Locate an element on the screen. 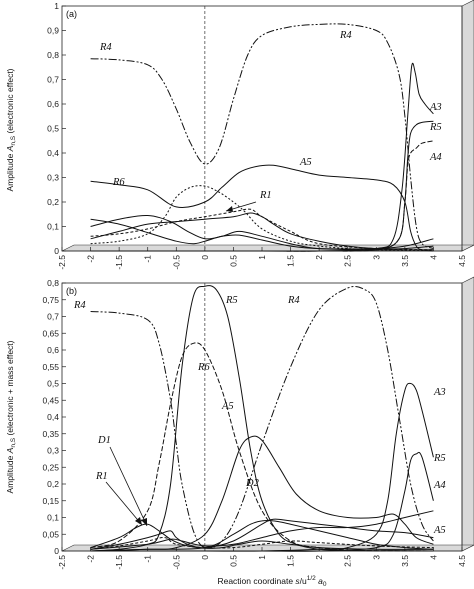 The image size is (474, 589). y-tick-label: 0,75 is located at coordinates (50, 300).